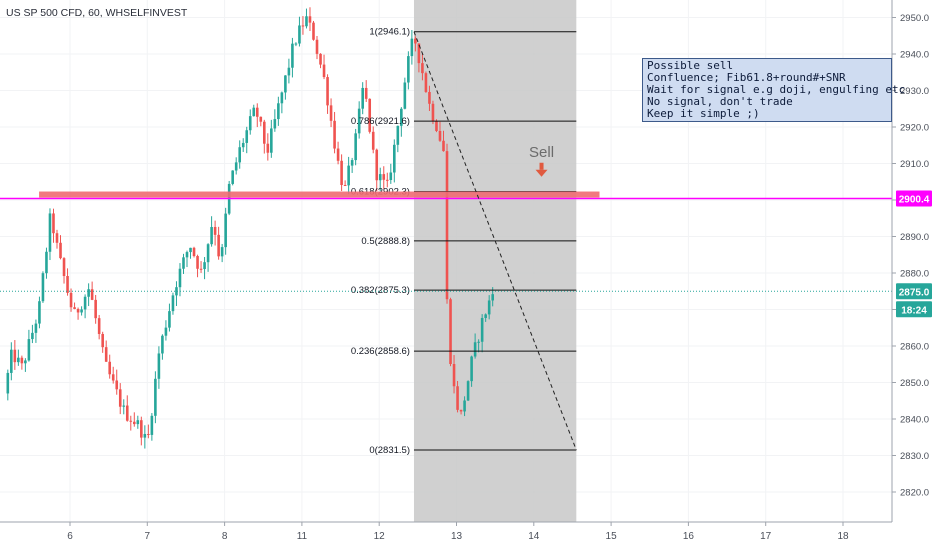 This screenshot has width=932, height=550. What do you see at coordinates (385, 241) in the screenshot?
I see `fib-level-label: 0.5(2888.8)` at bounding box center [385, 241].